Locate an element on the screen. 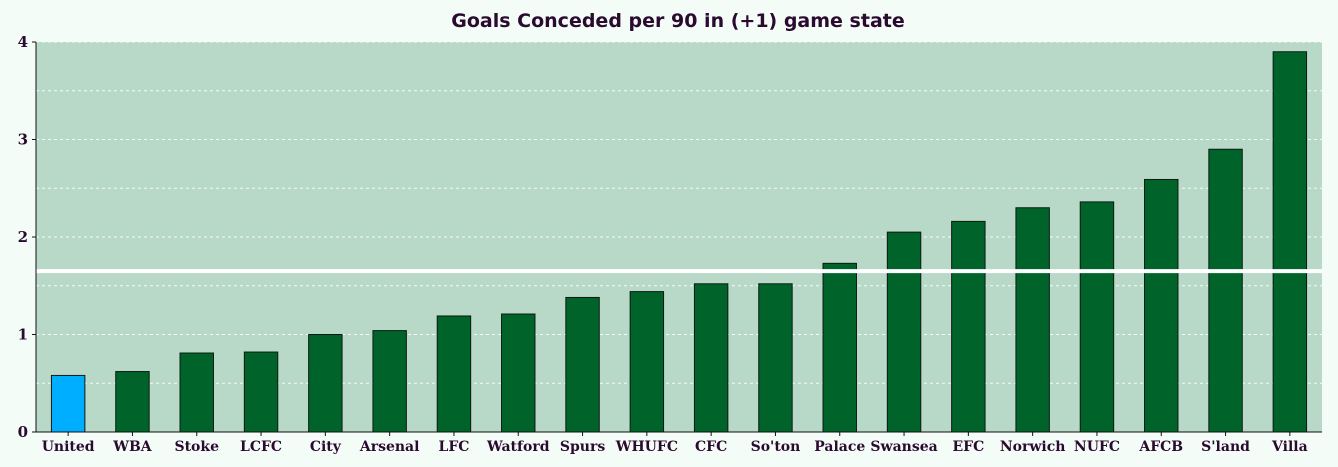 The width and height of the screenshot is (1338, 467). y-tick-label: 4 is located at coordinates (23, 42).